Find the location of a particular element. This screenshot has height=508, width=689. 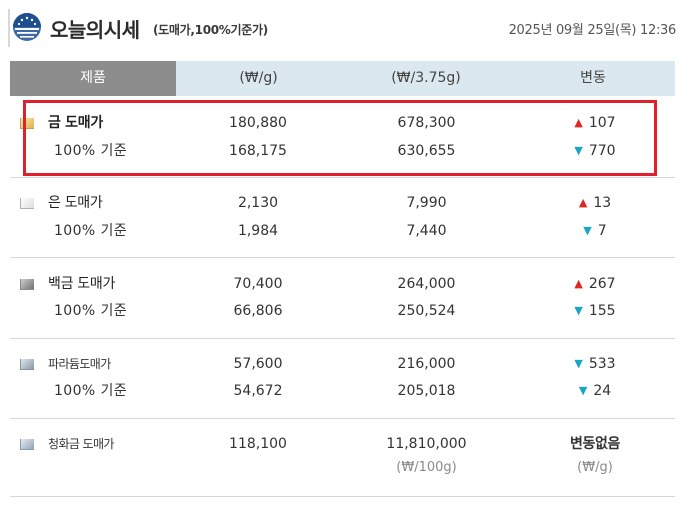

table-row: (₩/100g) (₩/g) is located at coordinates (342, 468).